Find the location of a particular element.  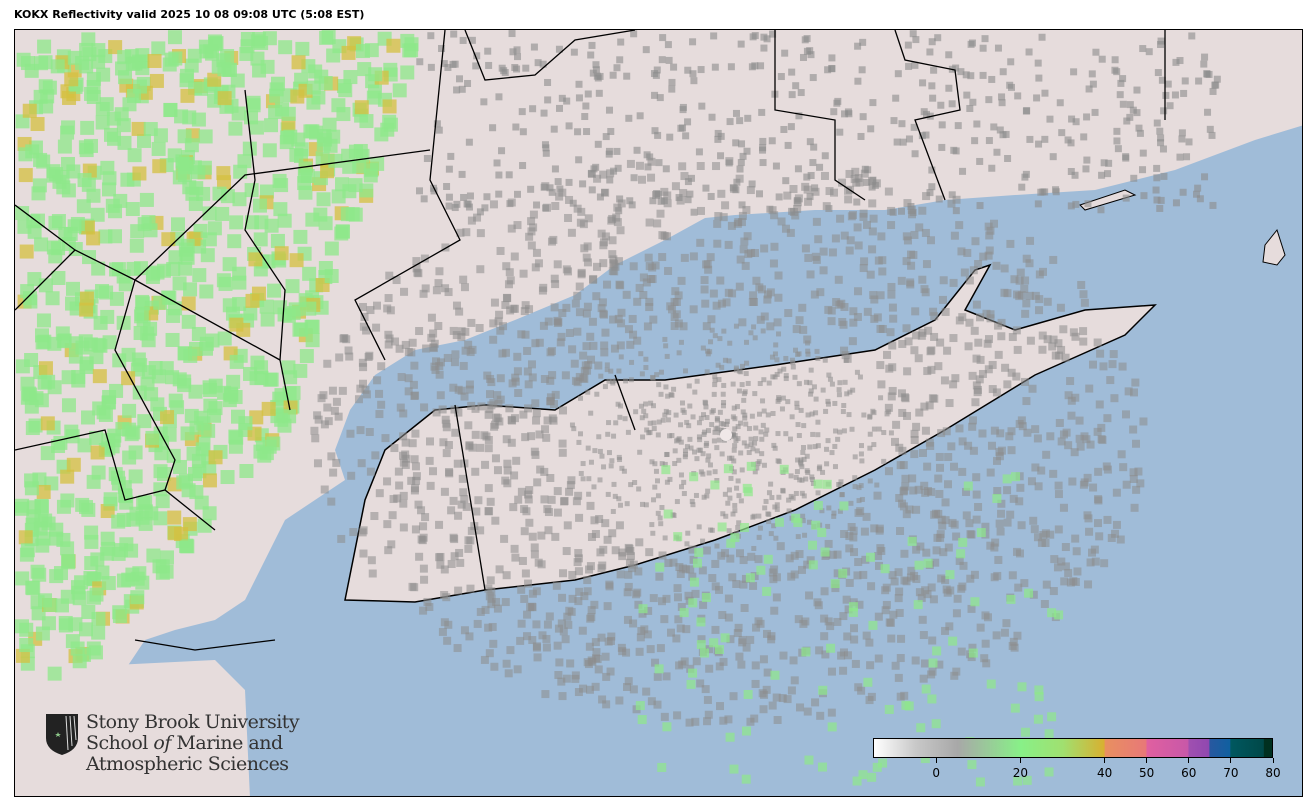

radar-site is located at coordinates (726, 435).